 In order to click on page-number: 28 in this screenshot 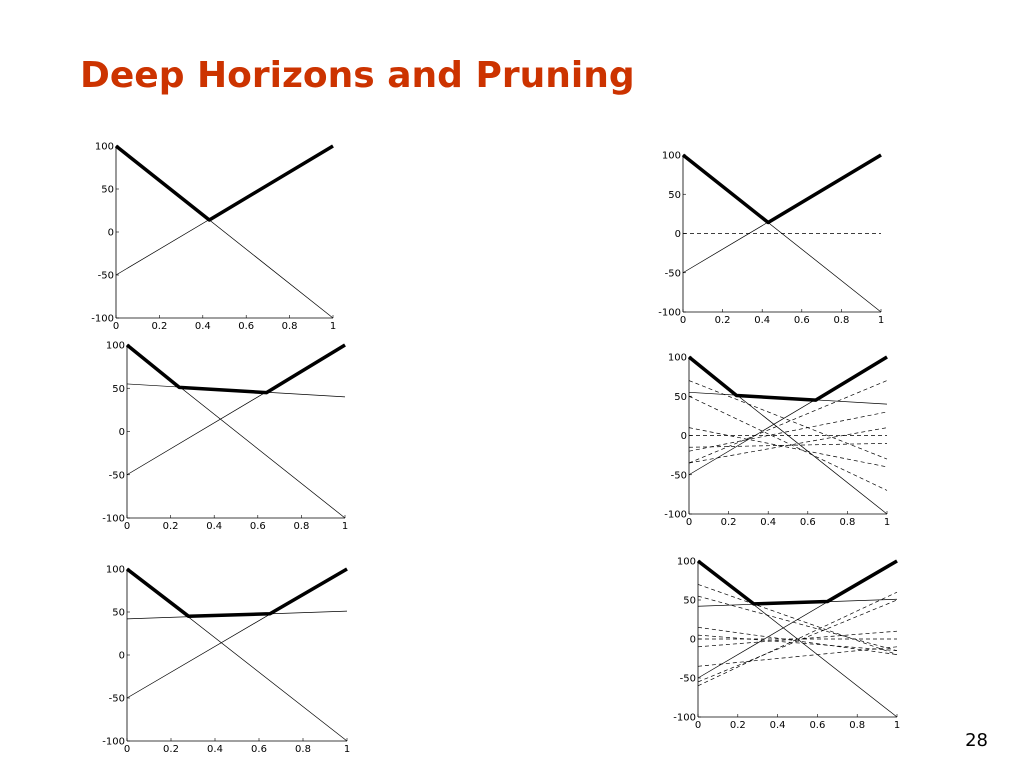, I will do `click(976, 740)`.